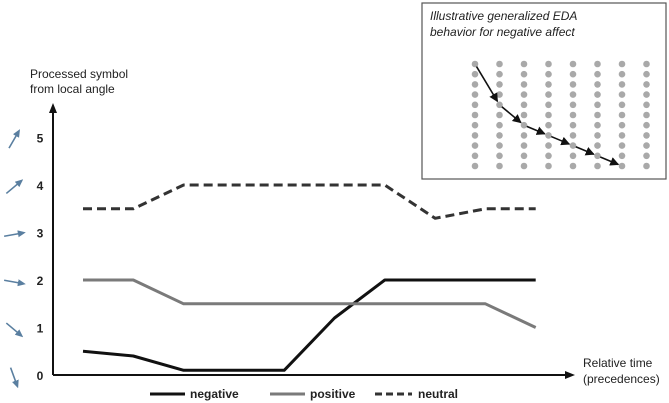 The height and width of the screenshot is (403, 669). Describe the element at coordinates (503, 16) in the screenshot. I see `inset-title-line-1: Illustrative generalized EDA` at that location.